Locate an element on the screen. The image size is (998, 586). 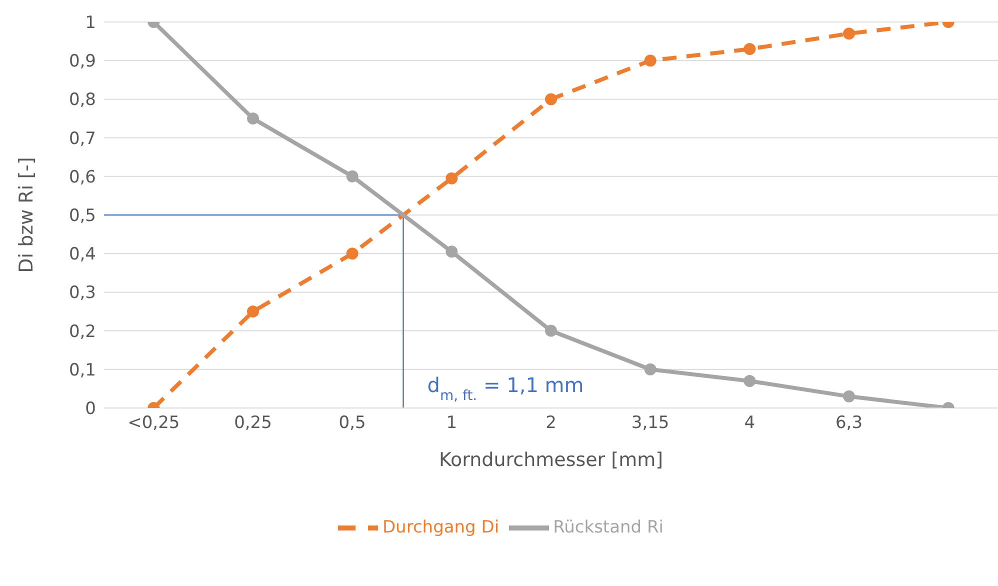
y-tick-label: 0,3 is located at coordinates (82, 293).